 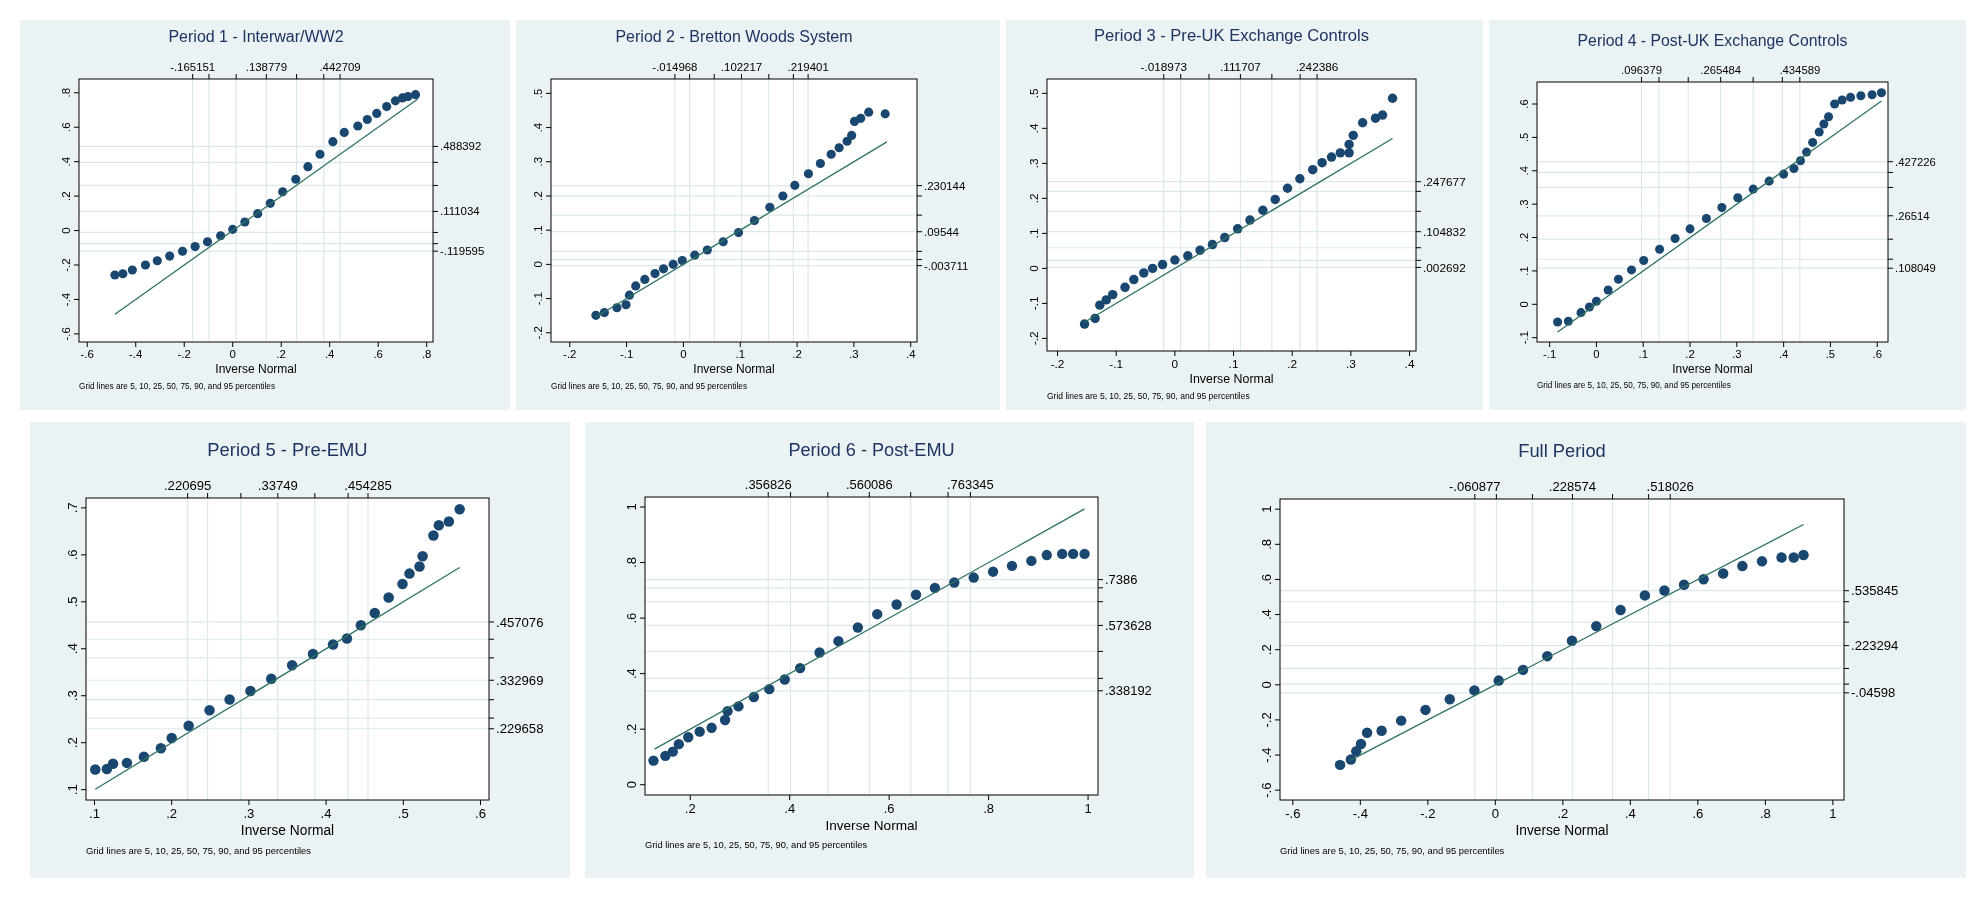 What do you see at coordinates (1877, 354) in the screenshot?
I see `x-tick-label: .6` at bounding box center [1877, 354].